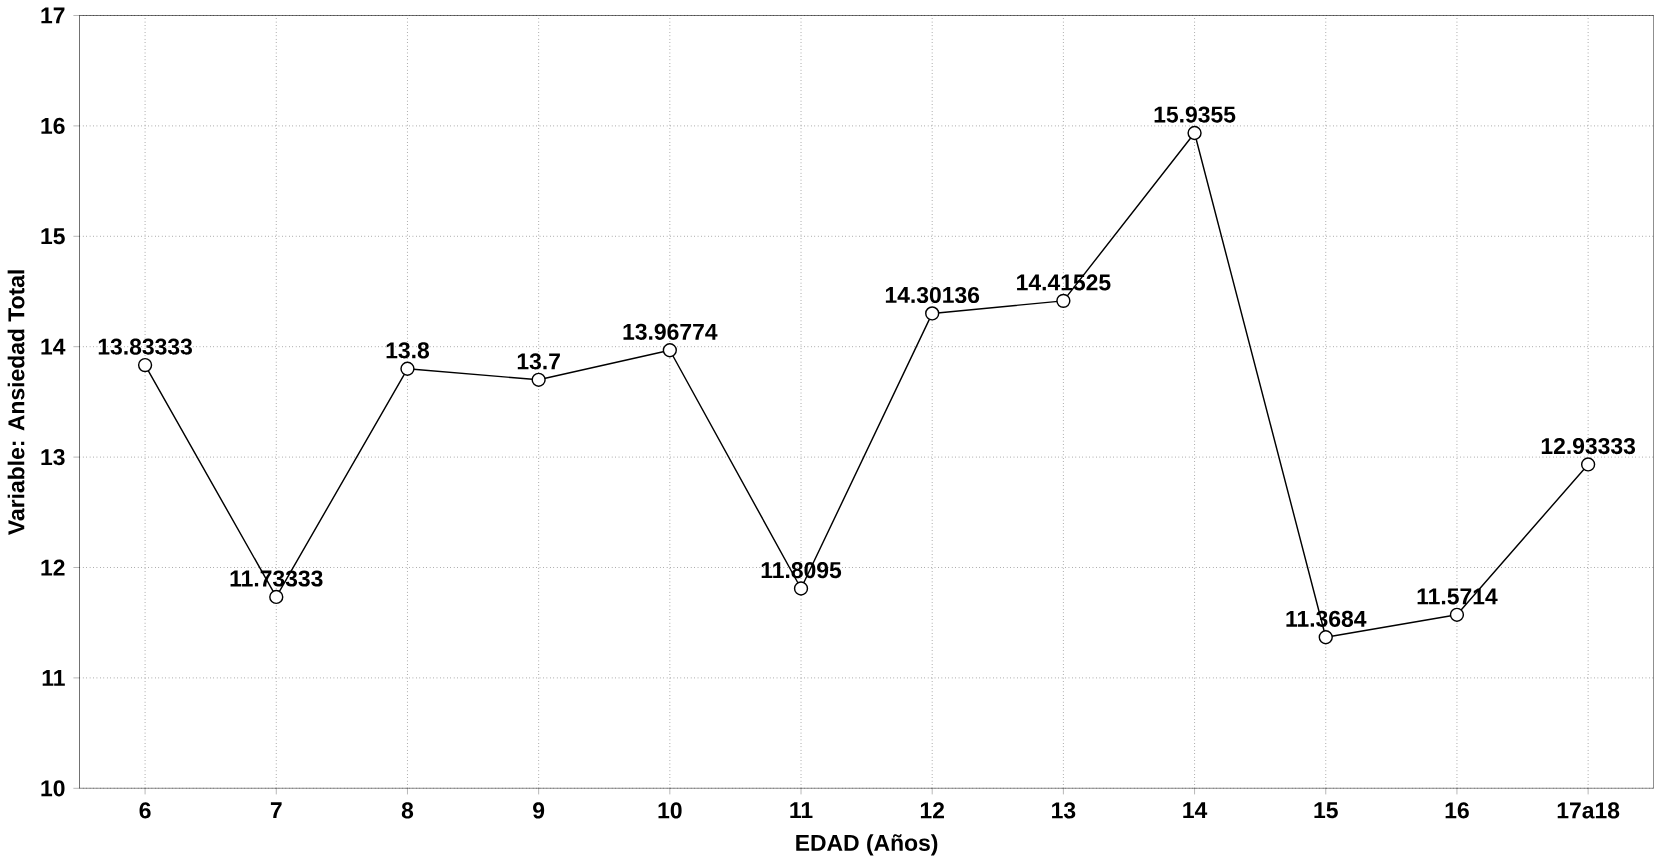 This screenshot has width=1654, height=863. Describe the element at coordinates (1588, 446) in the screenshot. I see `data-label: 12.93333` at that location.